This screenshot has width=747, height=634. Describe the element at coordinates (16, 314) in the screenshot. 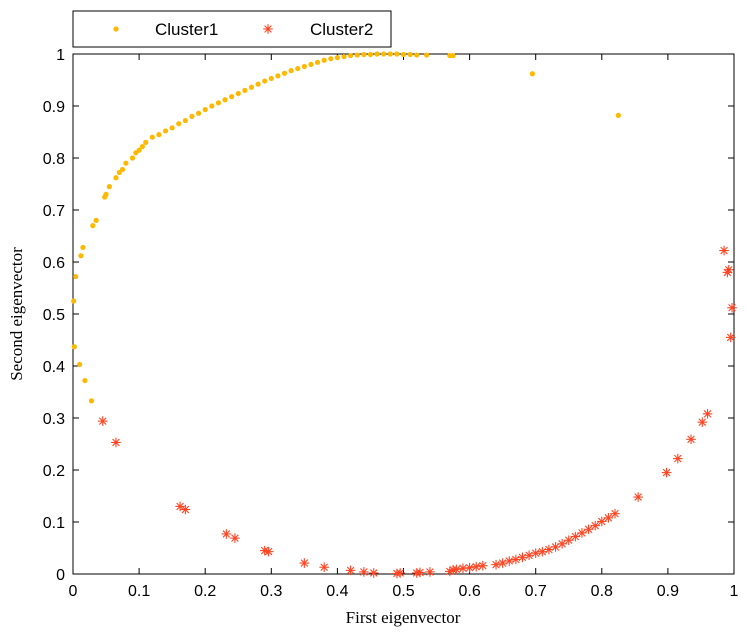

I see `y-axis-title: Second eigenvector` at that location.